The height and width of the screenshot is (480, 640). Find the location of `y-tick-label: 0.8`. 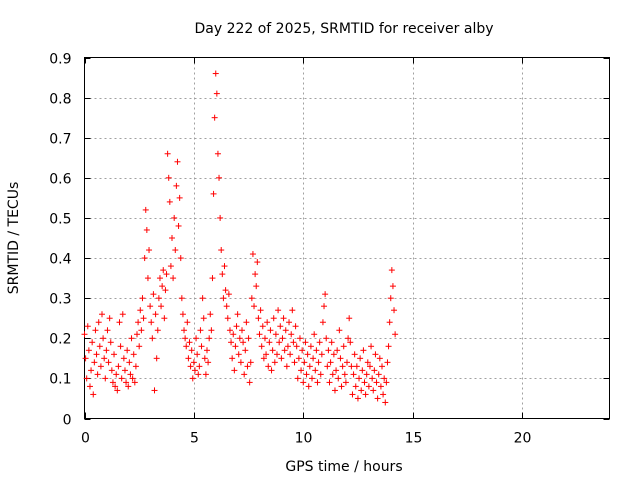

y-tick-label: 0.8 is located at coordinates (60, 100).